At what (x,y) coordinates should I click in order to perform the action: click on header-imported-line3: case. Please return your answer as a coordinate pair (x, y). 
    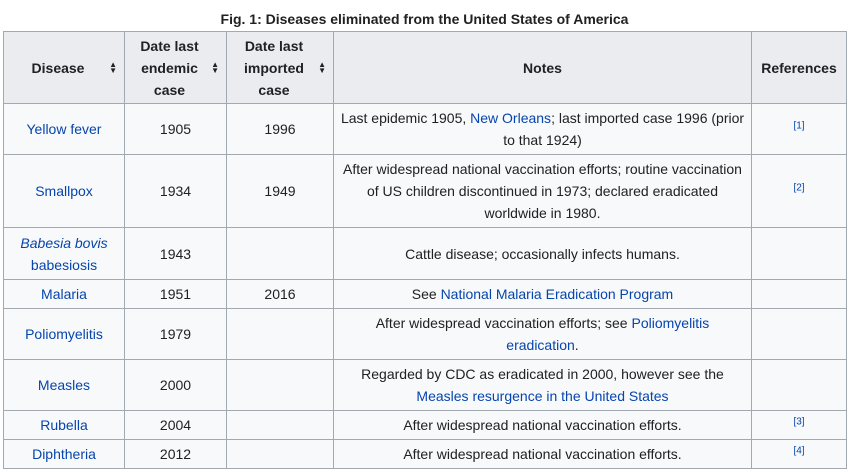
    Looking at the image, I should click on (274, 89).